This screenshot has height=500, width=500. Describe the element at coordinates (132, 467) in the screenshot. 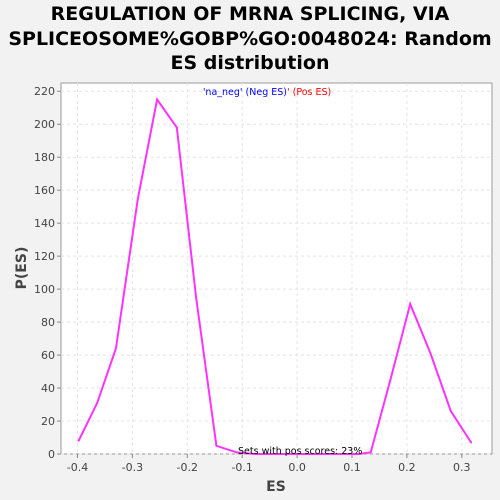

I see `x-tick-label: -0.3` at that location.